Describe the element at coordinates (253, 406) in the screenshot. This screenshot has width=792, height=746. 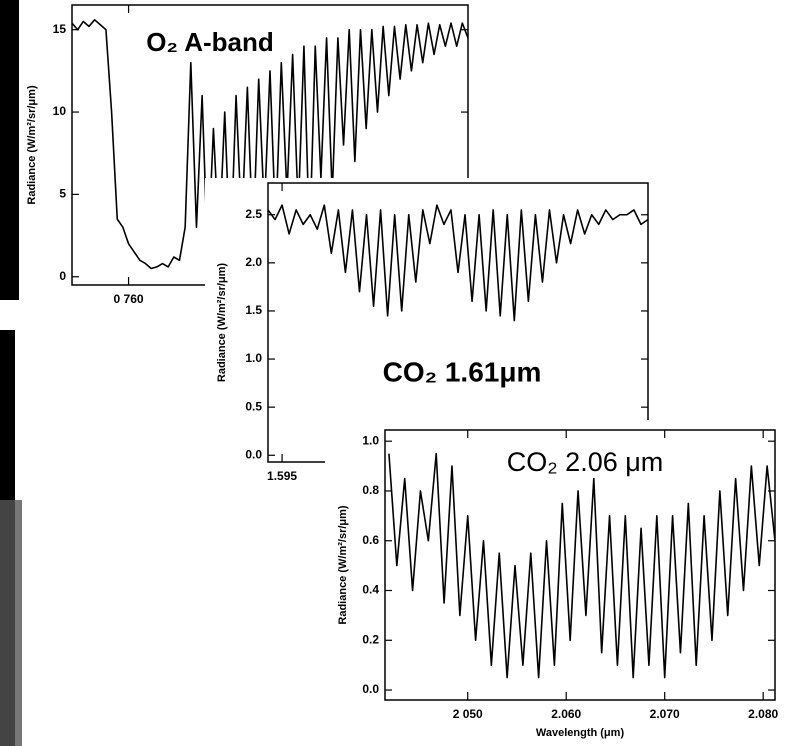
I see `y-tick-label: 0.5` at that location.